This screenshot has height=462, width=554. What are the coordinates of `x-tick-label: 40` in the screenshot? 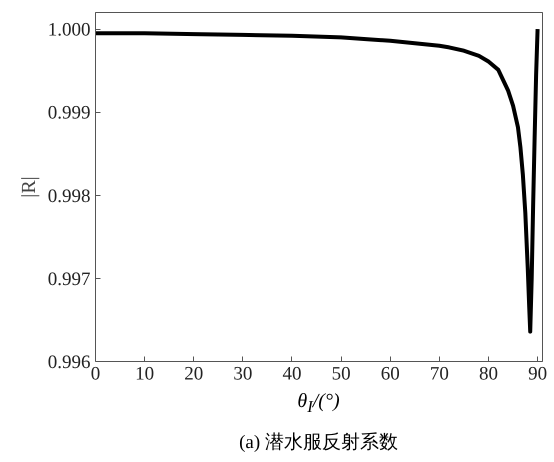 It's located at (292, 374).